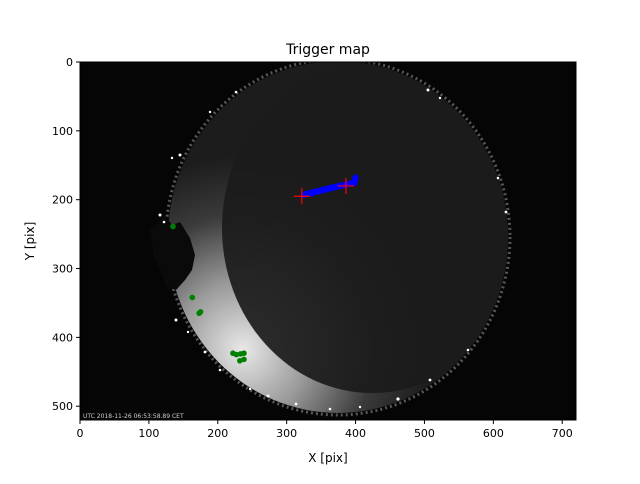  I want to click on tree-silhouette, so click(172, 252).